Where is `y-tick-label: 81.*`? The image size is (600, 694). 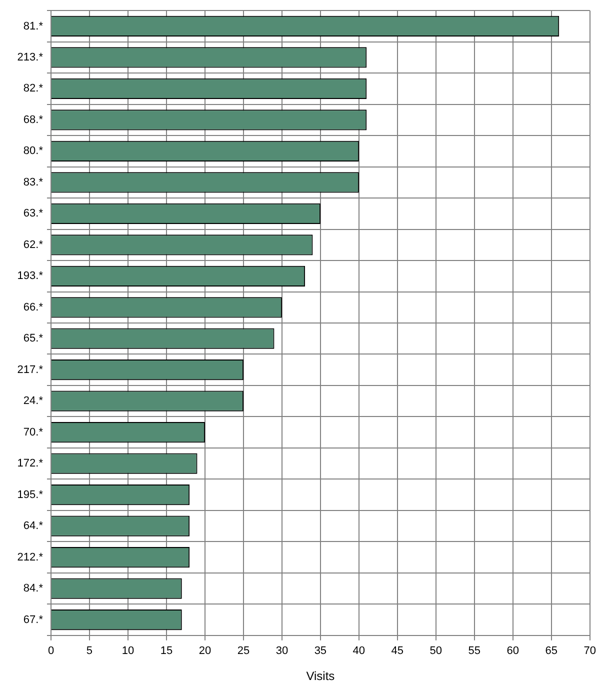
y-tick-label: 81.* is located at coordinates (33, 26).